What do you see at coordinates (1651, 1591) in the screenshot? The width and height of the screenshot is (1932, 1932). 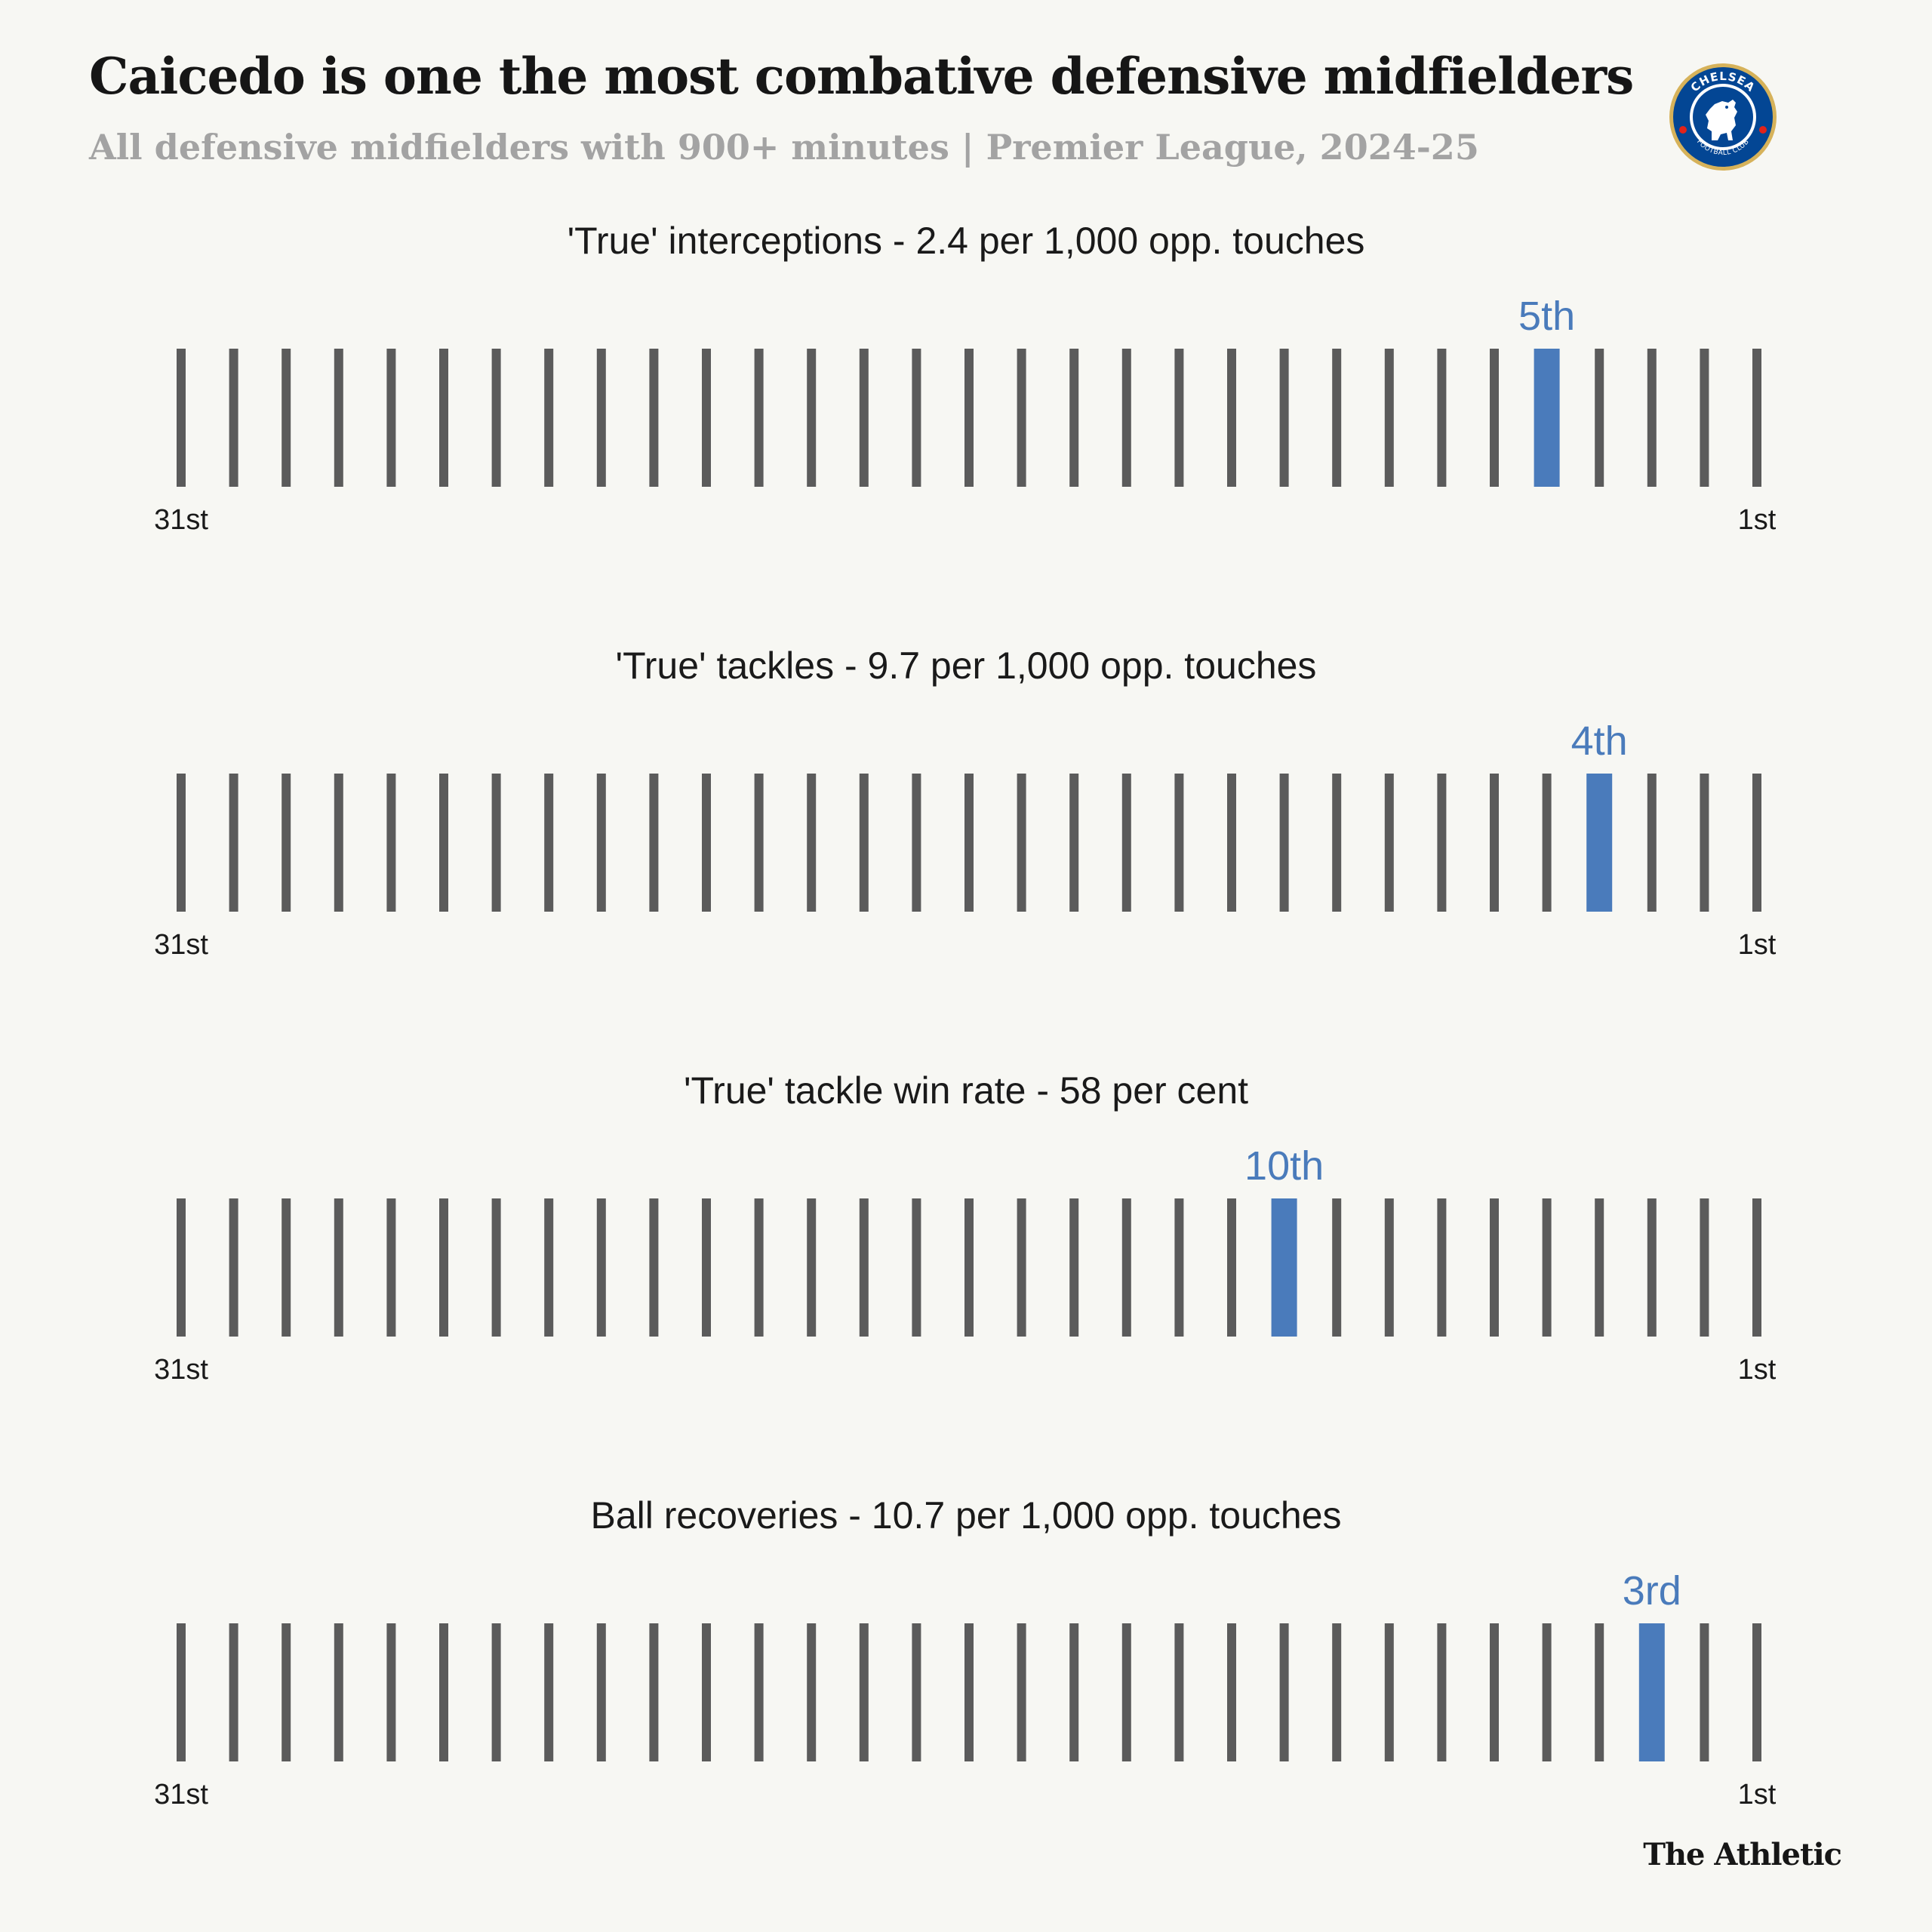 I see `highlight-rank-label: 3rd` at bounding box center [1651, 1591].